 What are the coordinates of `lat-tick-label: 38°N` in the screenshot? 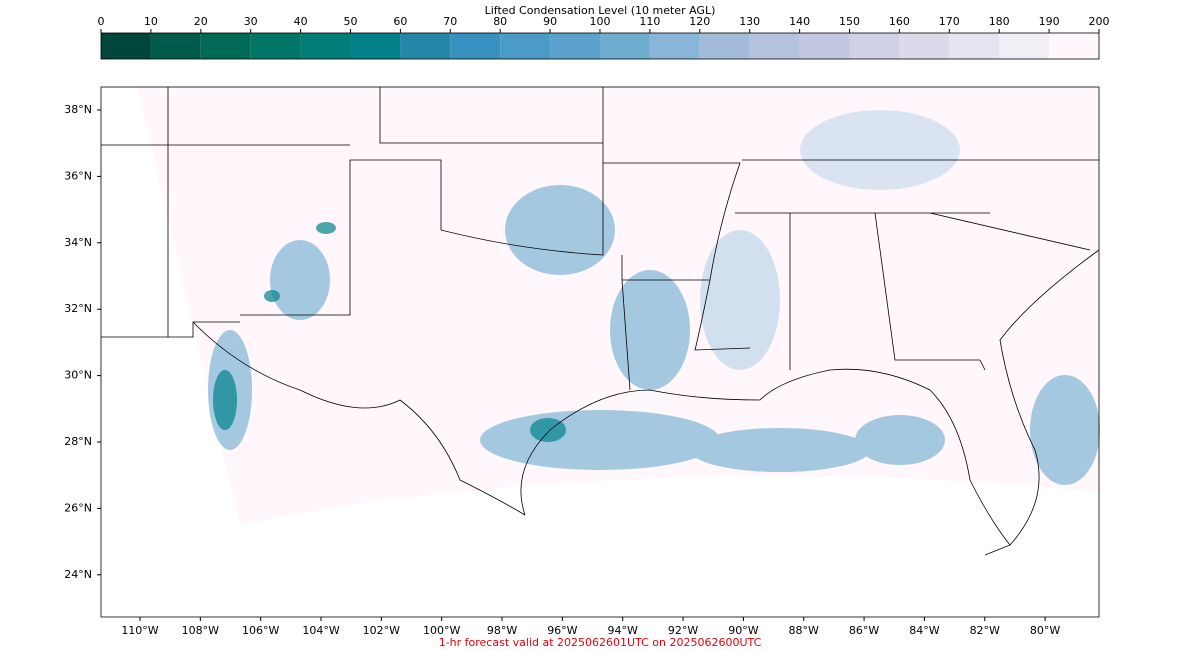 It's located at (78, 109).